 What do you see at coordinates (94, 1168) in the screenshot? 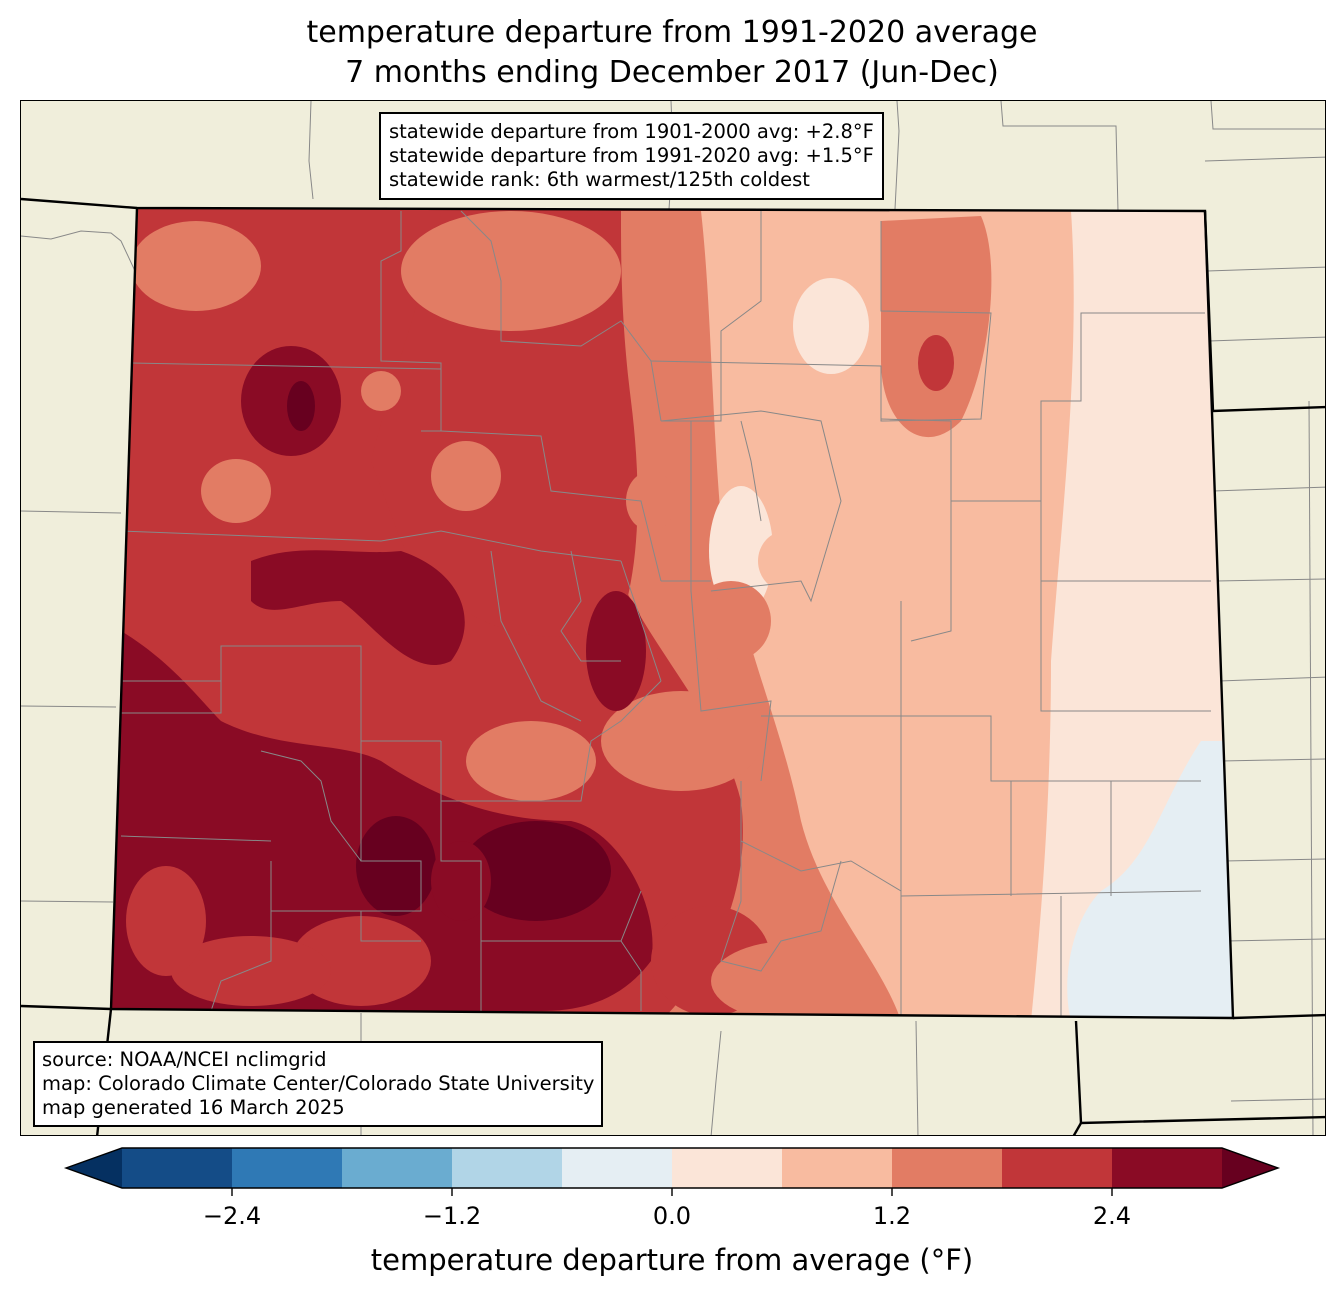
I see `colorbar-under-arrow` at bounding box center [94, 1168].